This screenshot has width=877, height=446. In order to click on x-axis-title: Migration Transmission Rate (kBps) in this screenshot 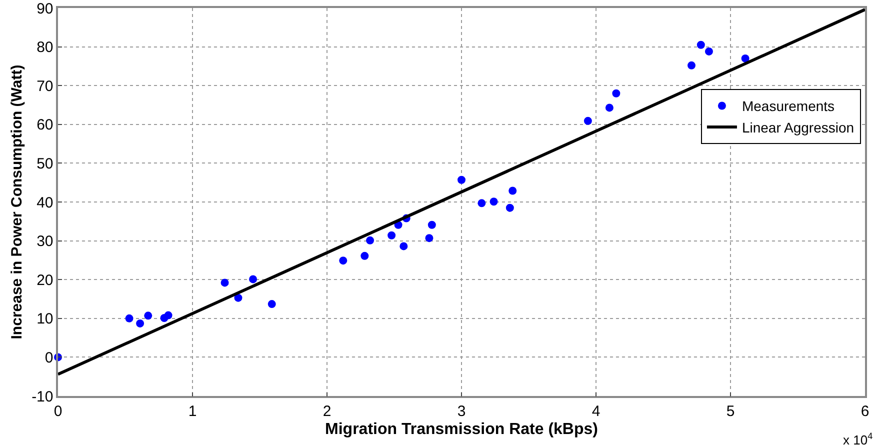, I will do `click(461, 429)`.